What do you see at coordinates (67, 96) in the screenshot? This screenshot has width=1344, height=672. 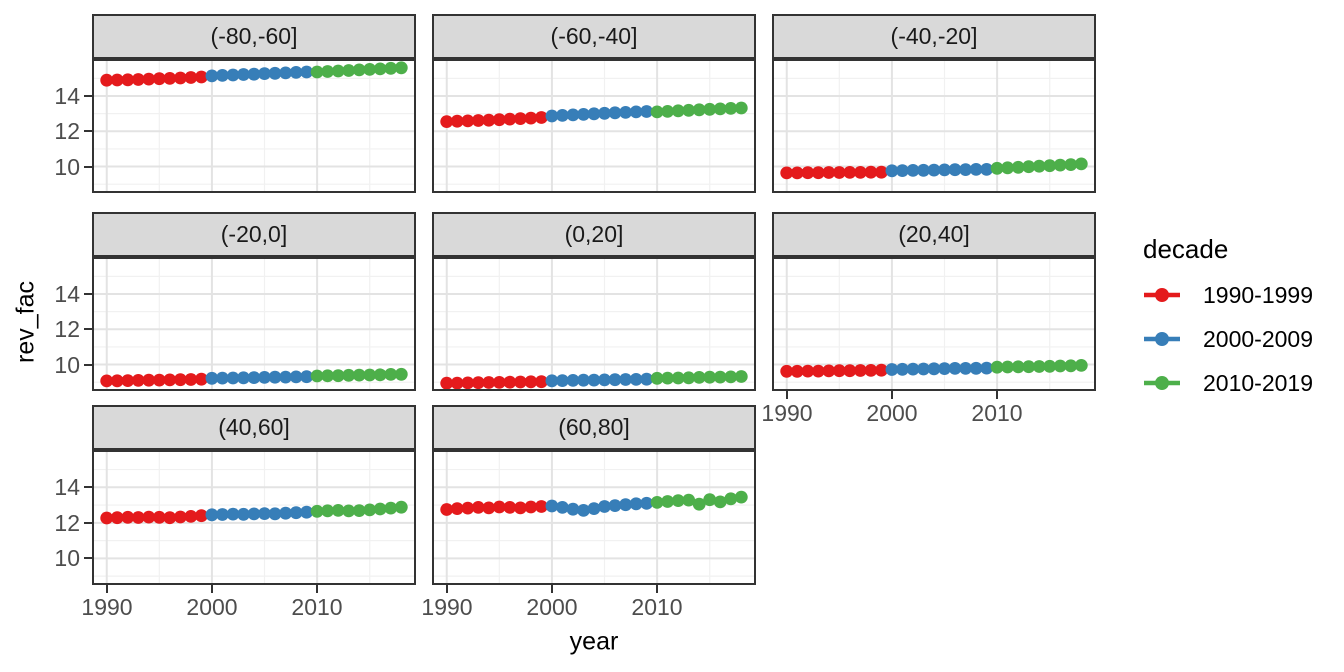 I see `y-tick-label: 14` at bounding box center [67, 96].